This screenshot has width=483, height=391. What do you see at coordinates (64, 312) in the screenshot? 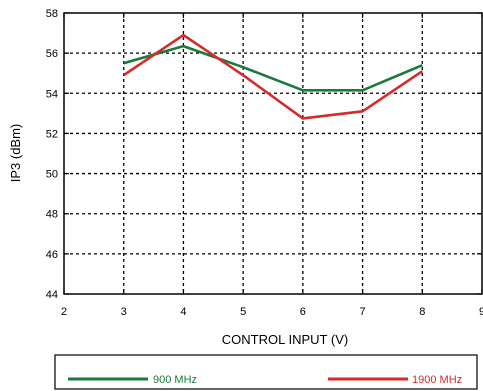
I see `x-tick-label-2: 2` at bounding box center [64, 312].